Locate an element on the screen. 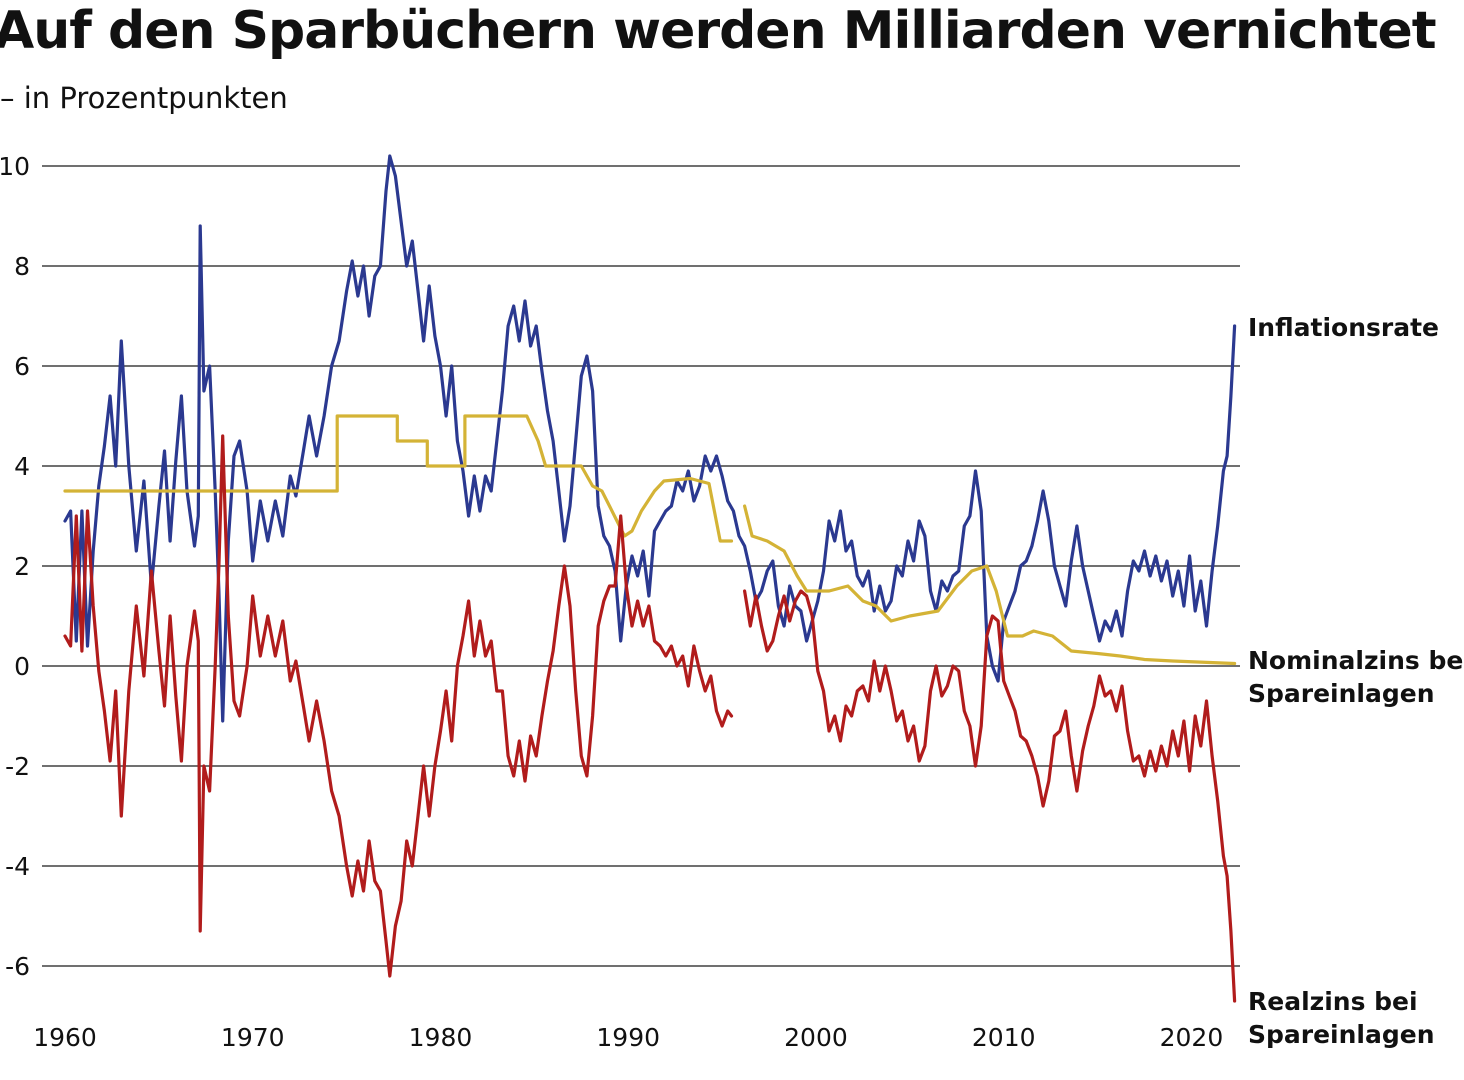  y-tick-label: 4 is located at coordinates (22, 466).